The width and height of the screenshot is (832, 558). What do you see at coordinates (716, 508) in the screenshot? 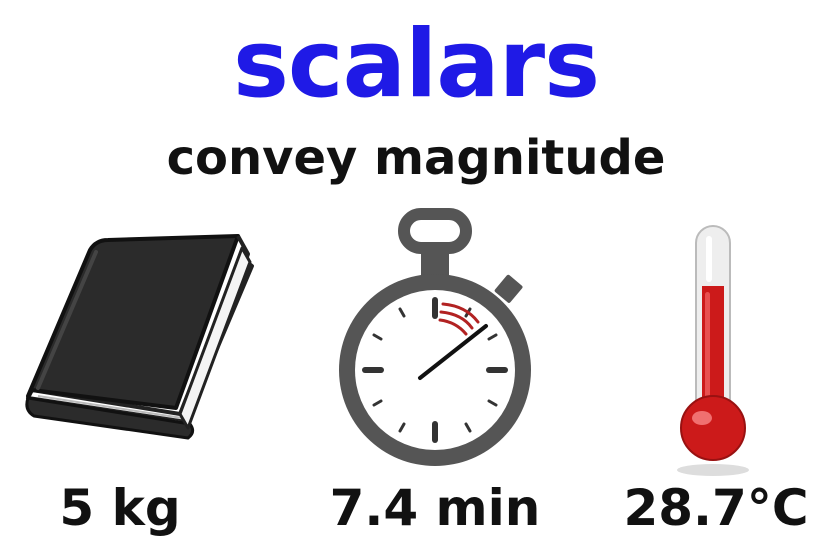
I see `temperature-value-label: 28.7°C` at bounding box center [716, 508].